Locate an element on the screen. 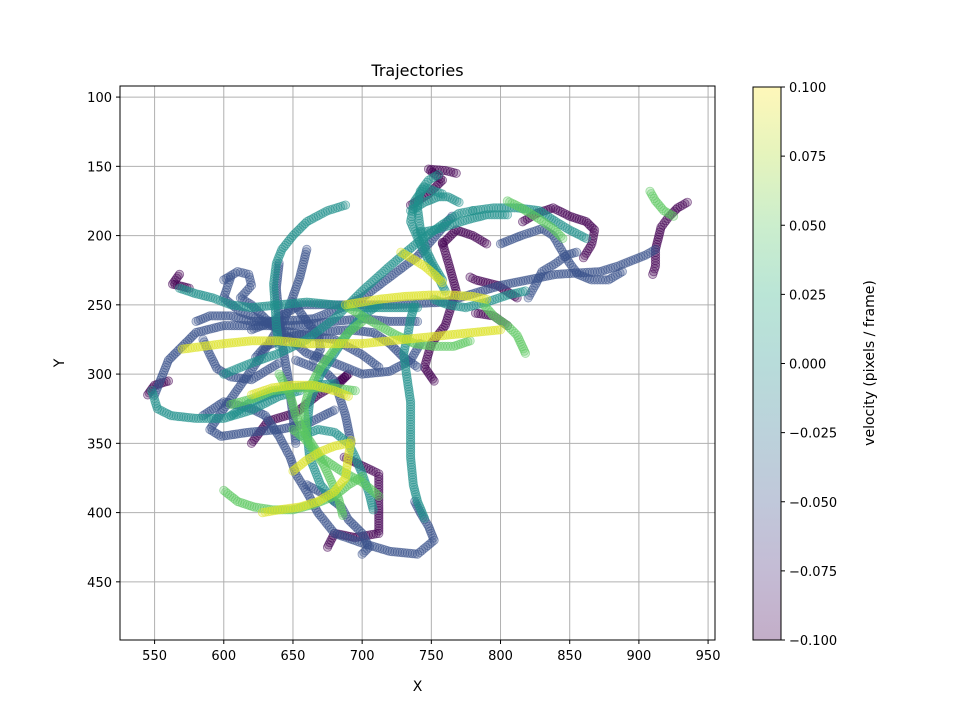  colorbar-label: velocity (pixels / frame) is located at coordinates (870, 363).